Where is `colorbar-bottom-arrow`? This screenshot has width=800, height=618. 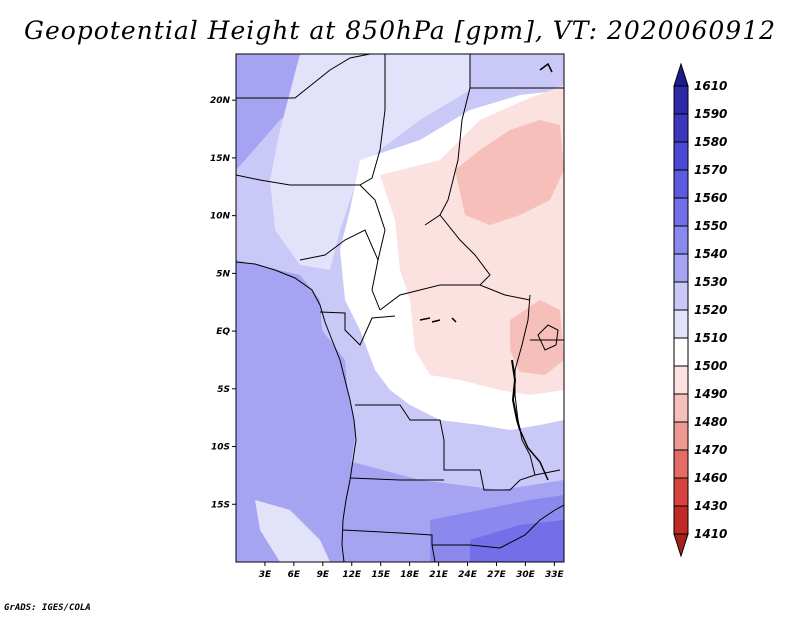 colorbar-bottom-arrow is located at coordinates (681, 545).